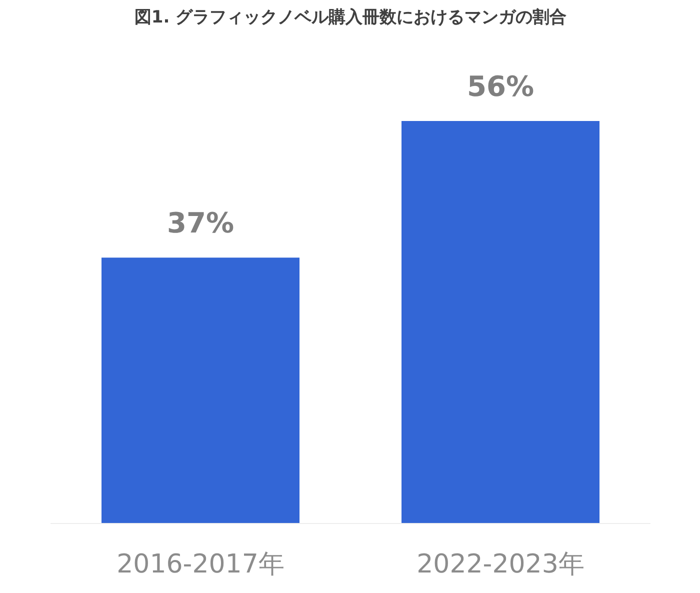 The height and width of the screenshot is (593, 700). What do you see at coordinates (350, 18) in the screenshot?
I see `chart-title: 図1. グラフィックノベル購入冊数におけるマンガの割合` at bounding box center [350, 18].